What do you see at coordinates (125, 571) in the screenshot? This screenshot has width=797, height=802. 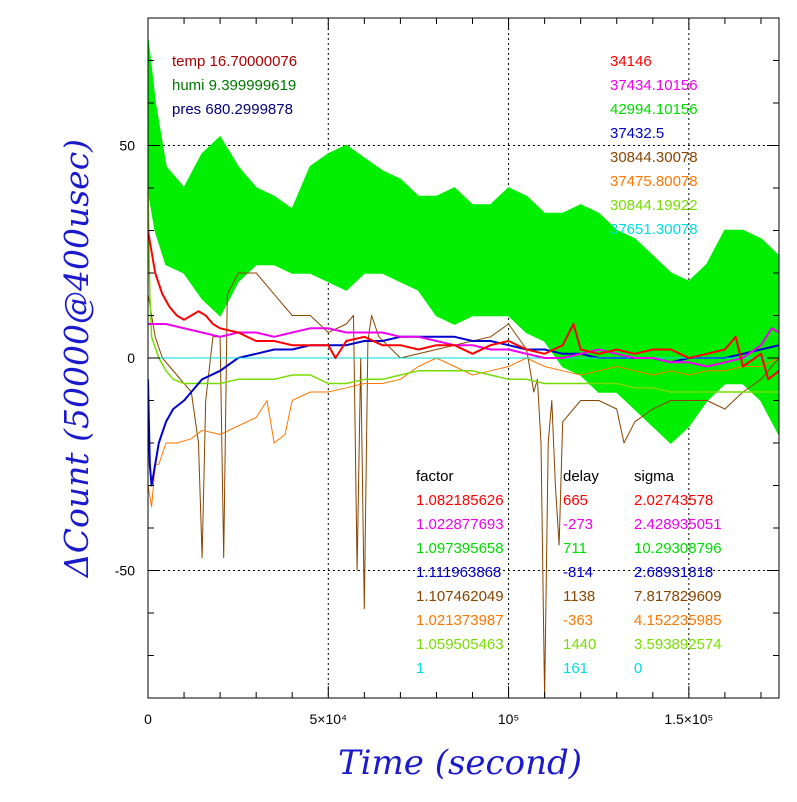 I see `y-tick-label: -50` at bounding box center [125, 571].